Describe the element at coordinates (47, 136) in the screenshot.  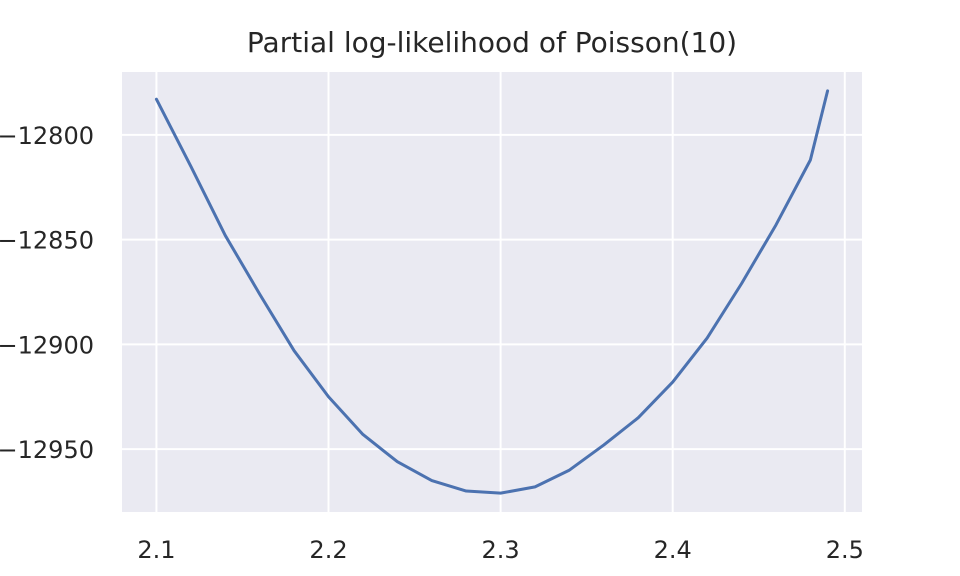
I see `y-tick-label: −12800` at that location.